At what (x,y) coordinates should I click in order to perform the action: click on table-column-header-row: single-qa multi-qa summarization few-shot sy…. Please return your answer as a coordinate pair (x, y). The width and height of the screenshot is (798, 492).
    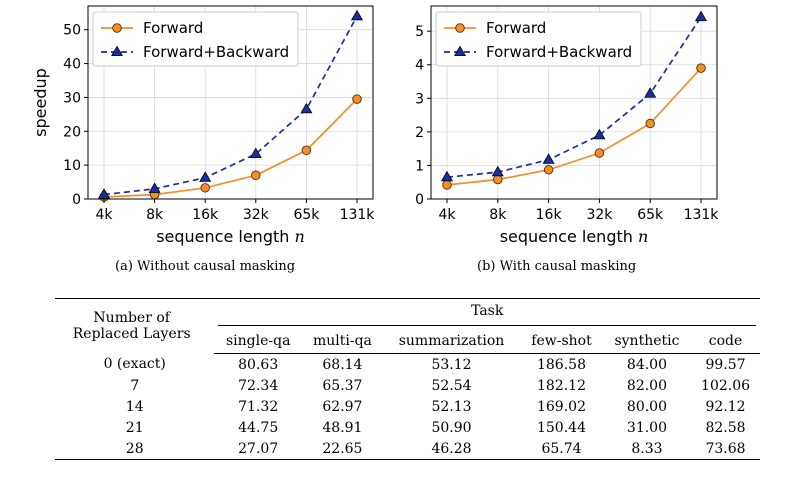
    Looking at the image, I should click on (407, 341).